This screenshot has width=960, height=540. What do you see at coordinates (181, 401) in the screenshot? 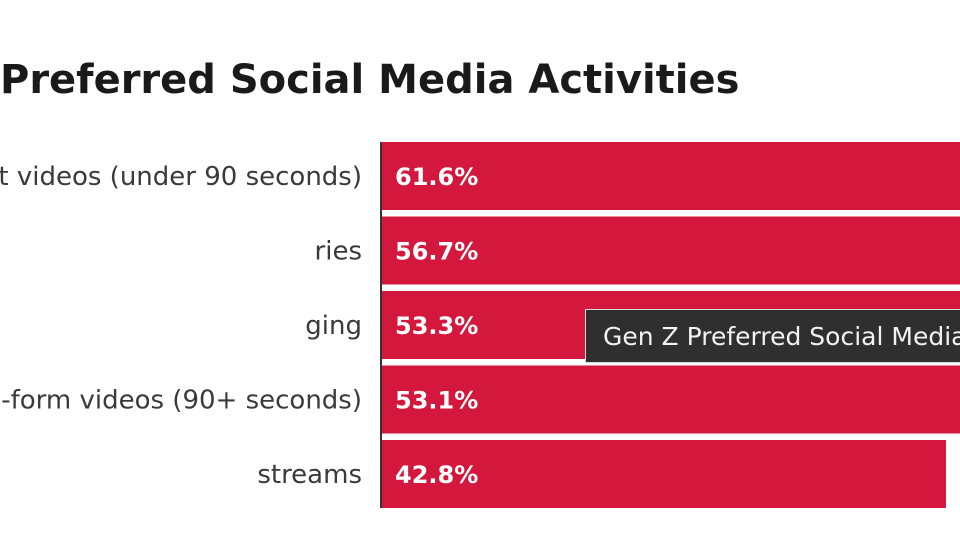
I see `category-label-4: g-form videos (90+ seconds)` at bounding box center [181, 401].